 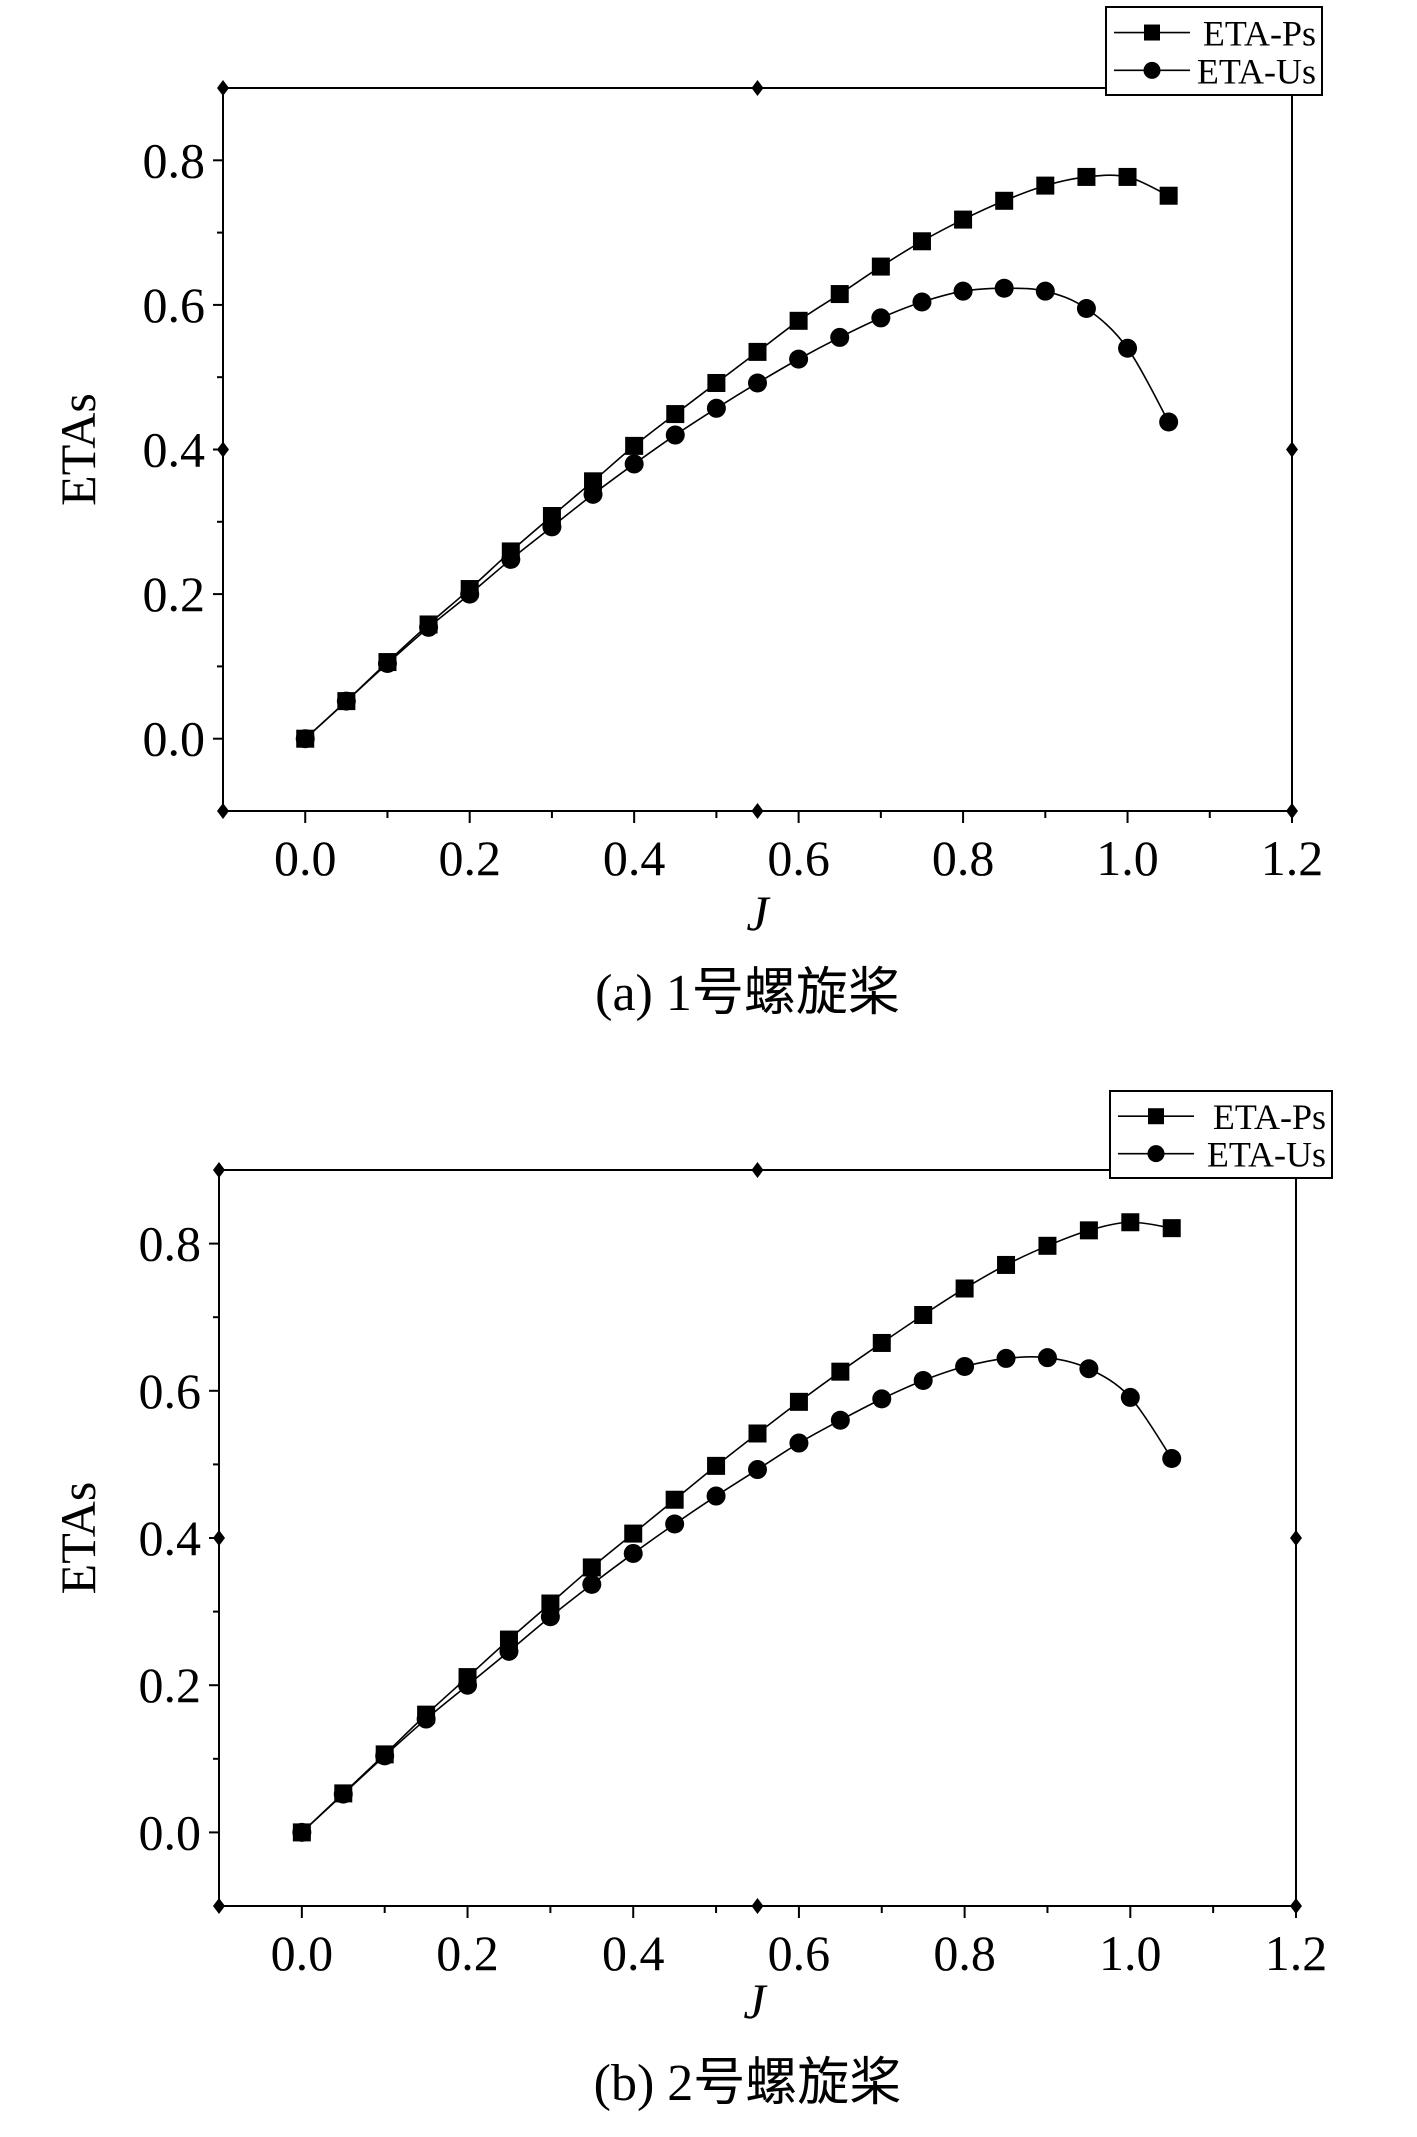 What do you see at coordinates (798, 858) in the screenshot?
I see `x-tick-label: 0.6` at bounding box center [798, 858].